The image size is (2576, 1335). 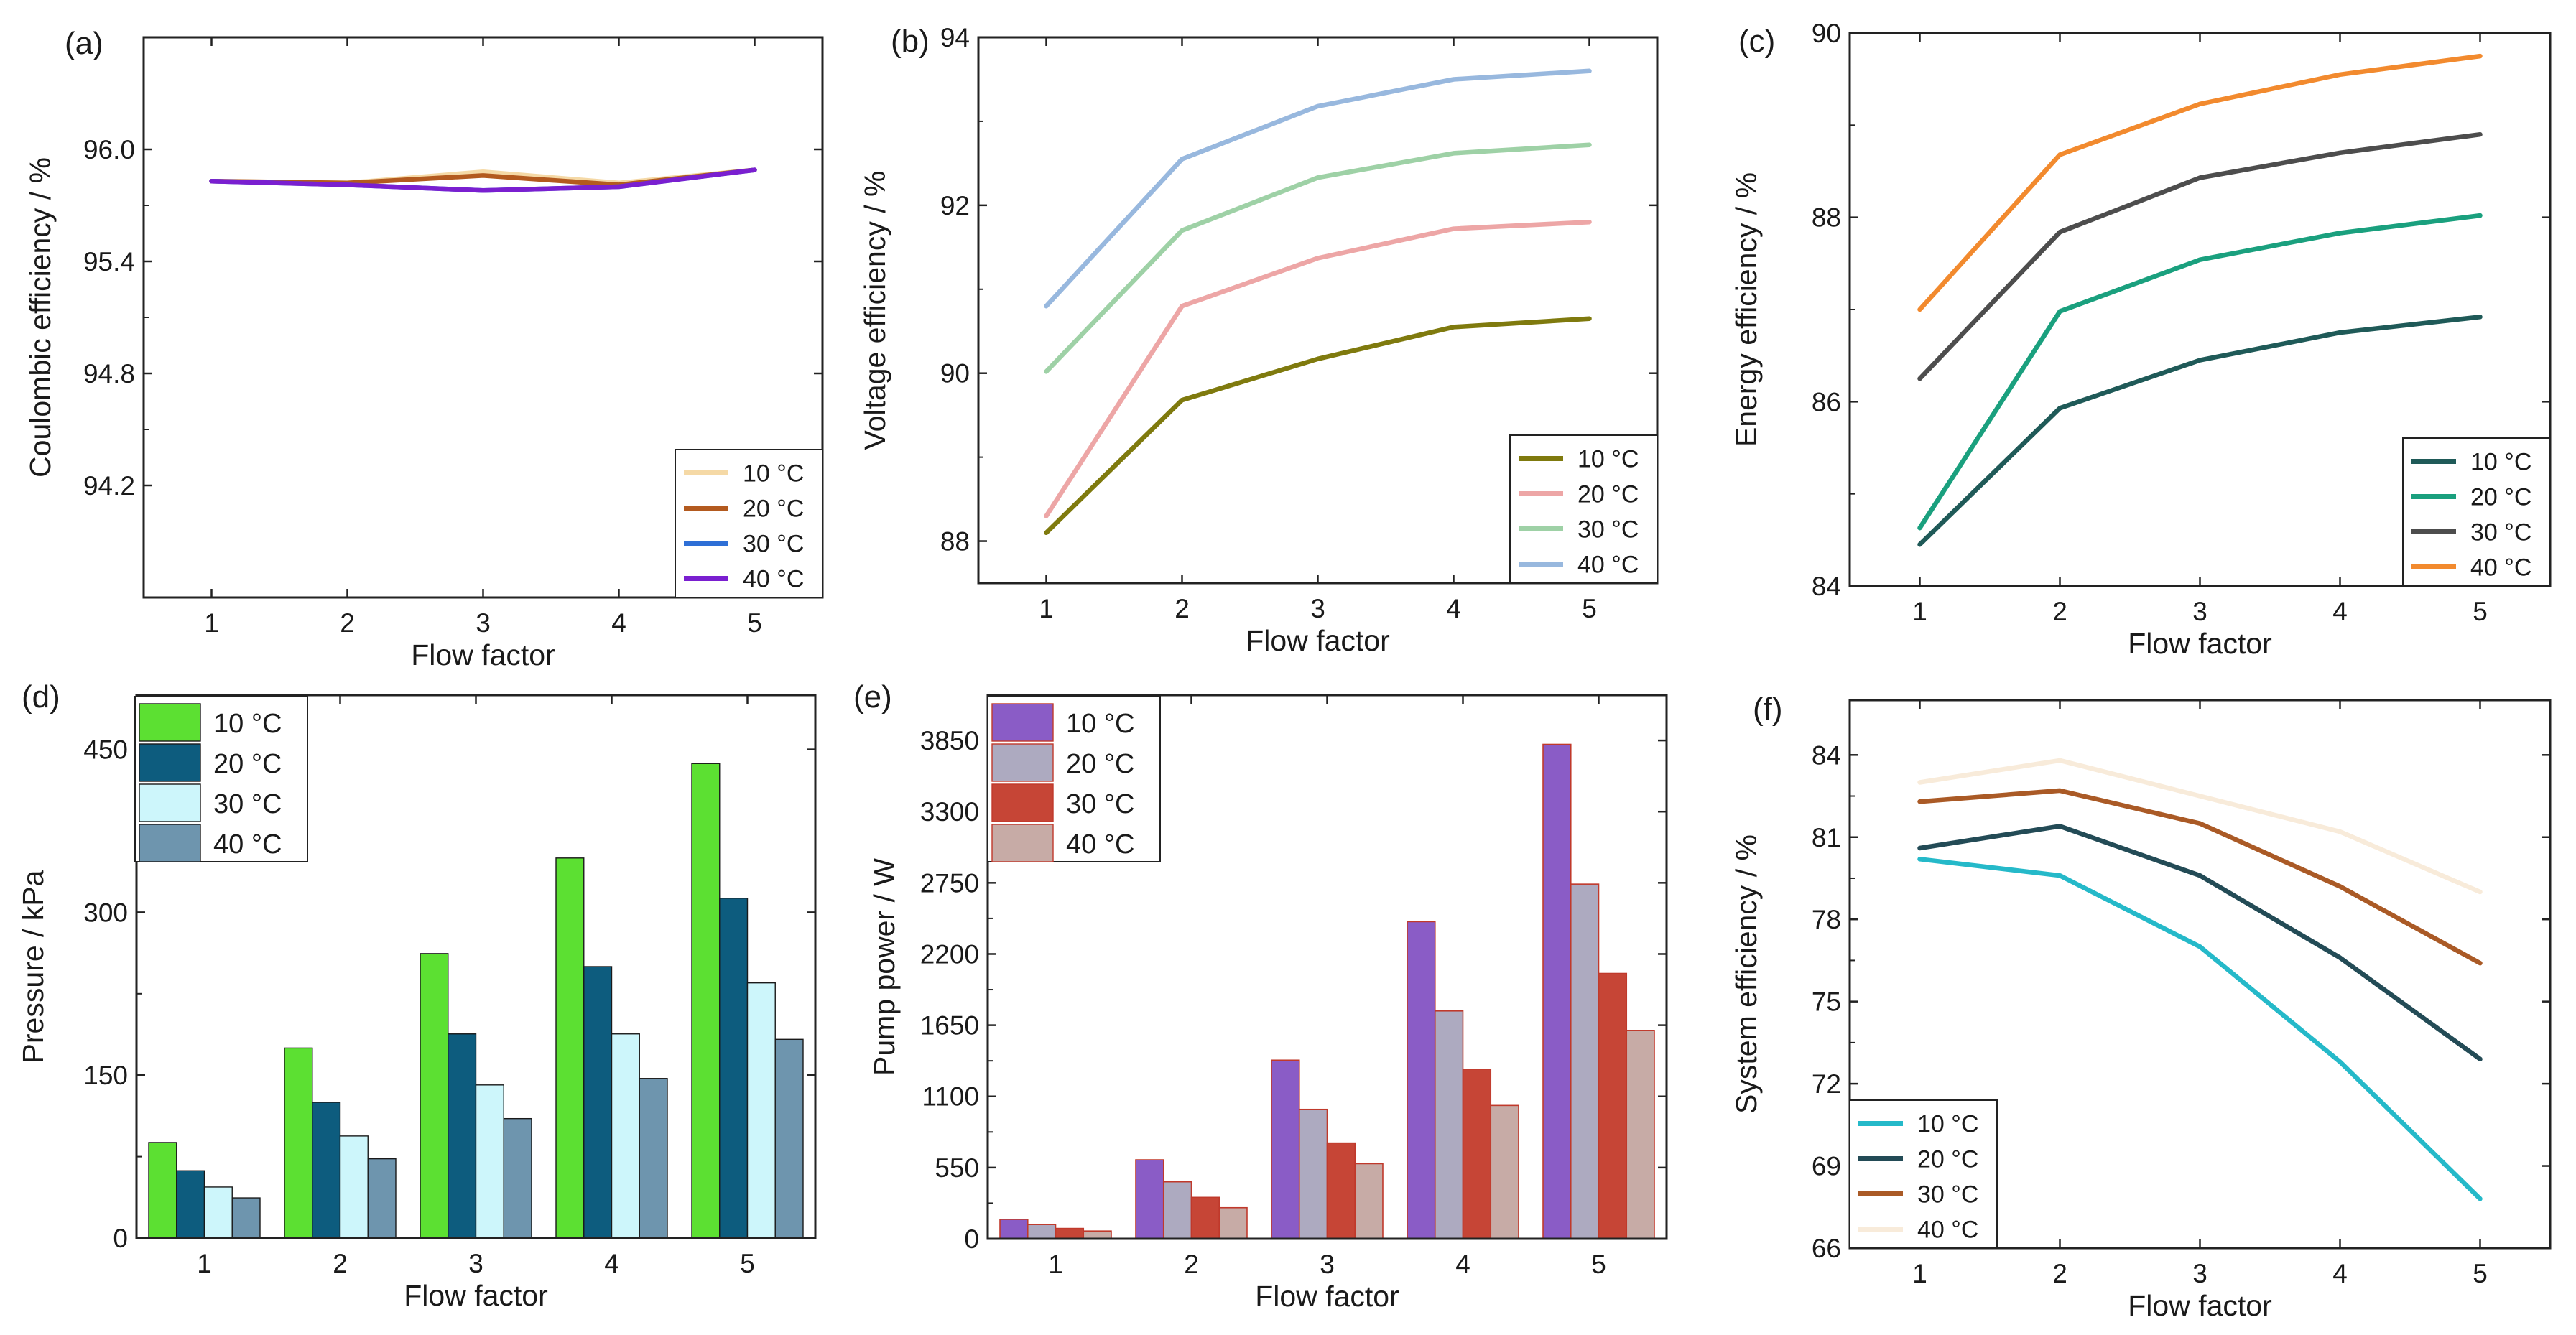 I want to click on y-tick-label: 94.2, so click(x=109, y=486).